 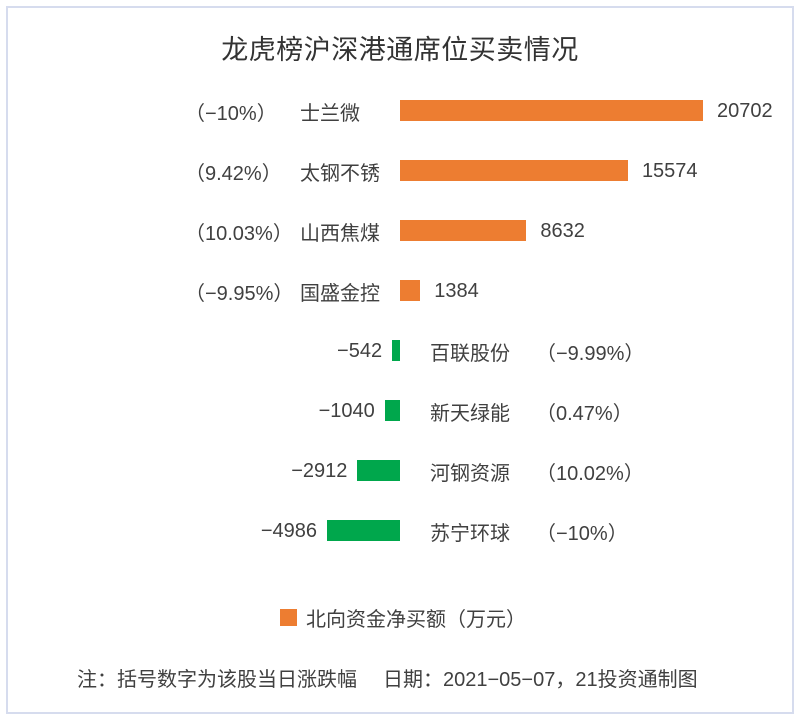 I want to click on bar-value-label: −2912, so click(x=319, y=470).